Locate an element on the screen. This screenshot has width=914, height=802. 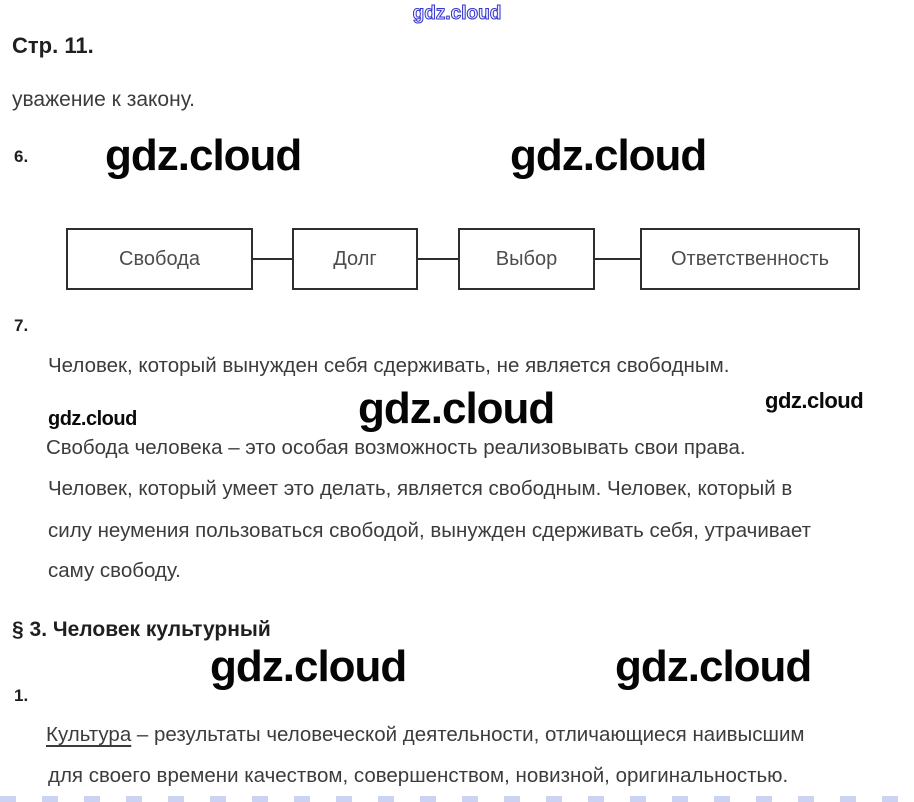
task7-number: 7. is located at coordinates (21, 325).